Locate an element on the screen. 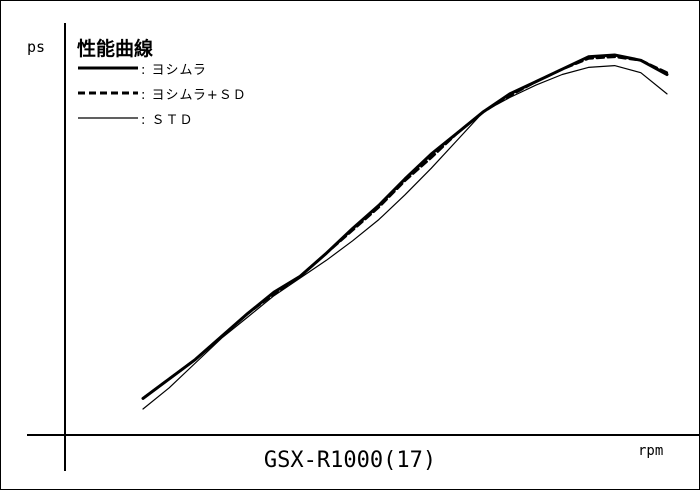  legend-swatch-solid-thin is located at coordinates (108, 118).